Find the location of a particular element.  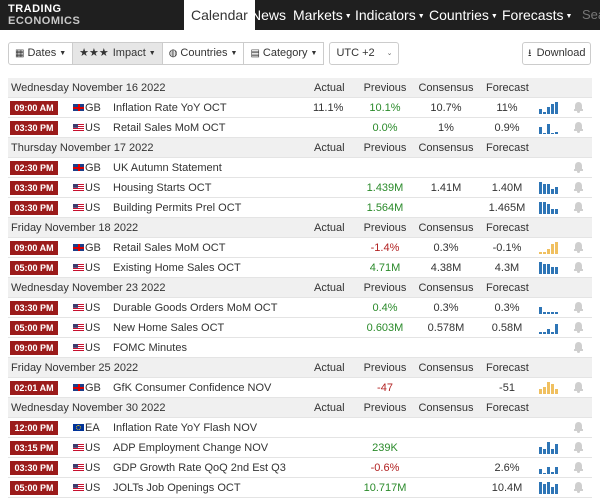

event-name: Durable Goods Orders MoM OCT is located at coordinates (195, 308).